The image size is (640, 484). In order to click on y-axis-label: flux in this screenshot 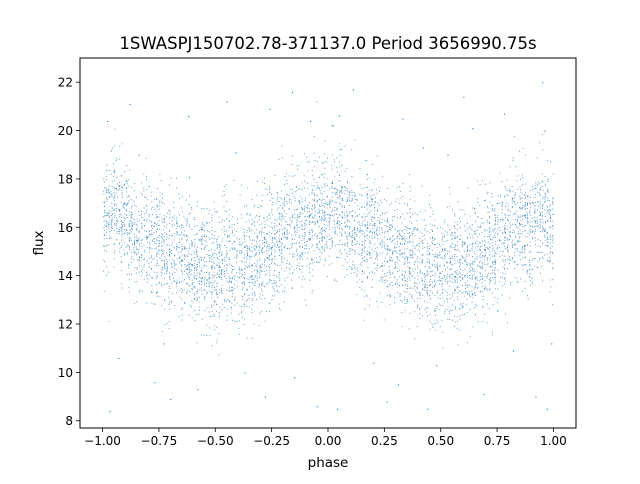, I will do `click(39, 242)`.